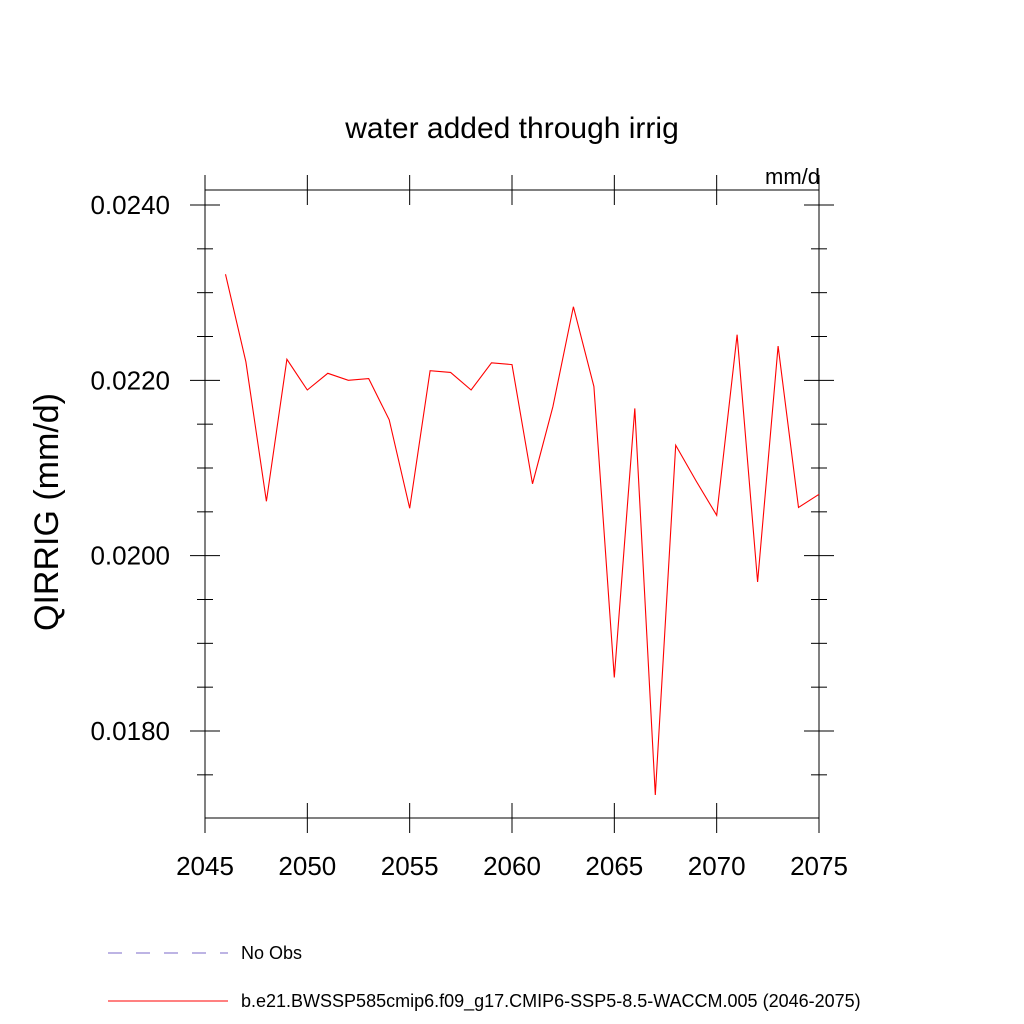 The height and width of the screenshot is (1024, 1024). I want to click on x-tick-label: 2060, so click(512, 866).